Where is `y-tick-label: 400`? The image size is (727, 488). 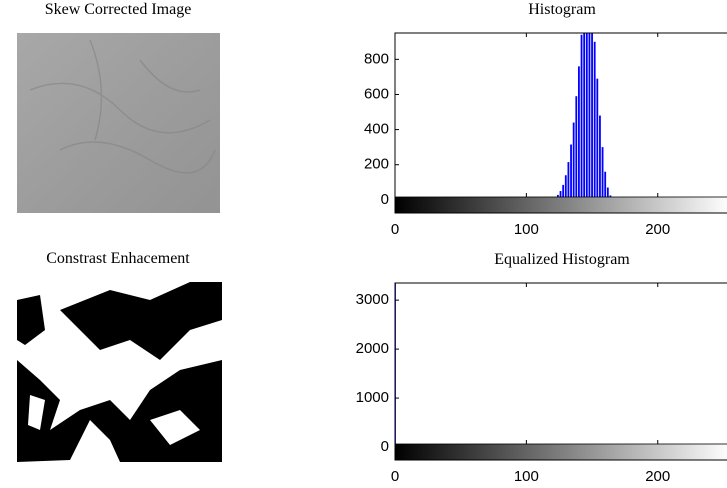
y-tick-label: 400 is located at coordinates (376, 129).